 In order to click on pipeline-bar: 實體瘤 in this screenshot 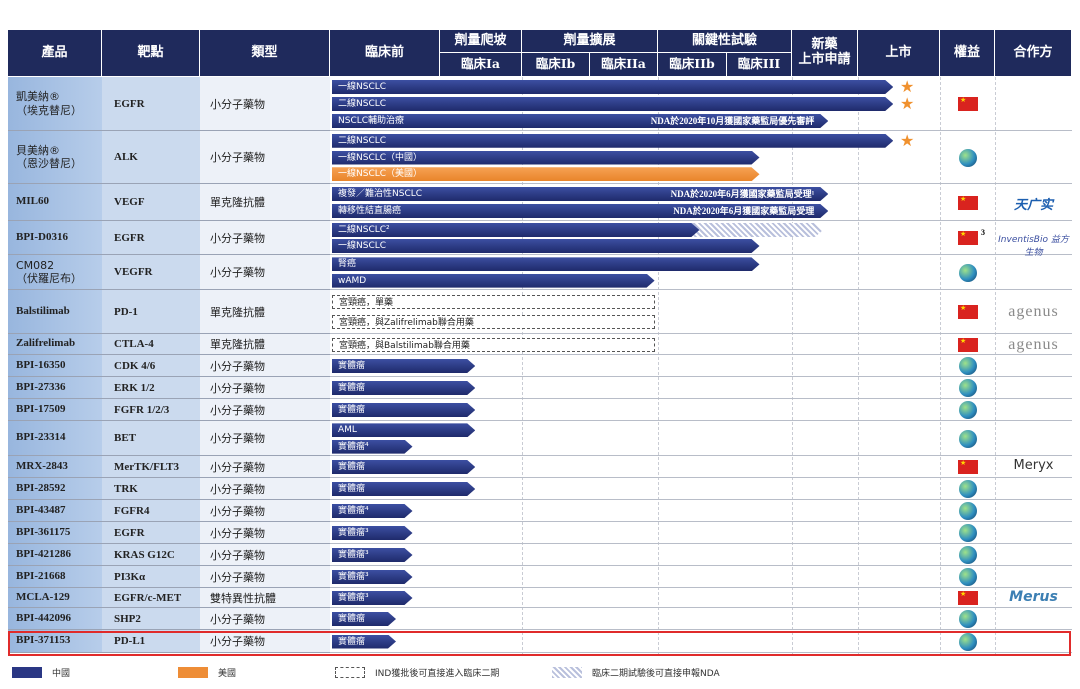, I will do `click(364, 642)`.